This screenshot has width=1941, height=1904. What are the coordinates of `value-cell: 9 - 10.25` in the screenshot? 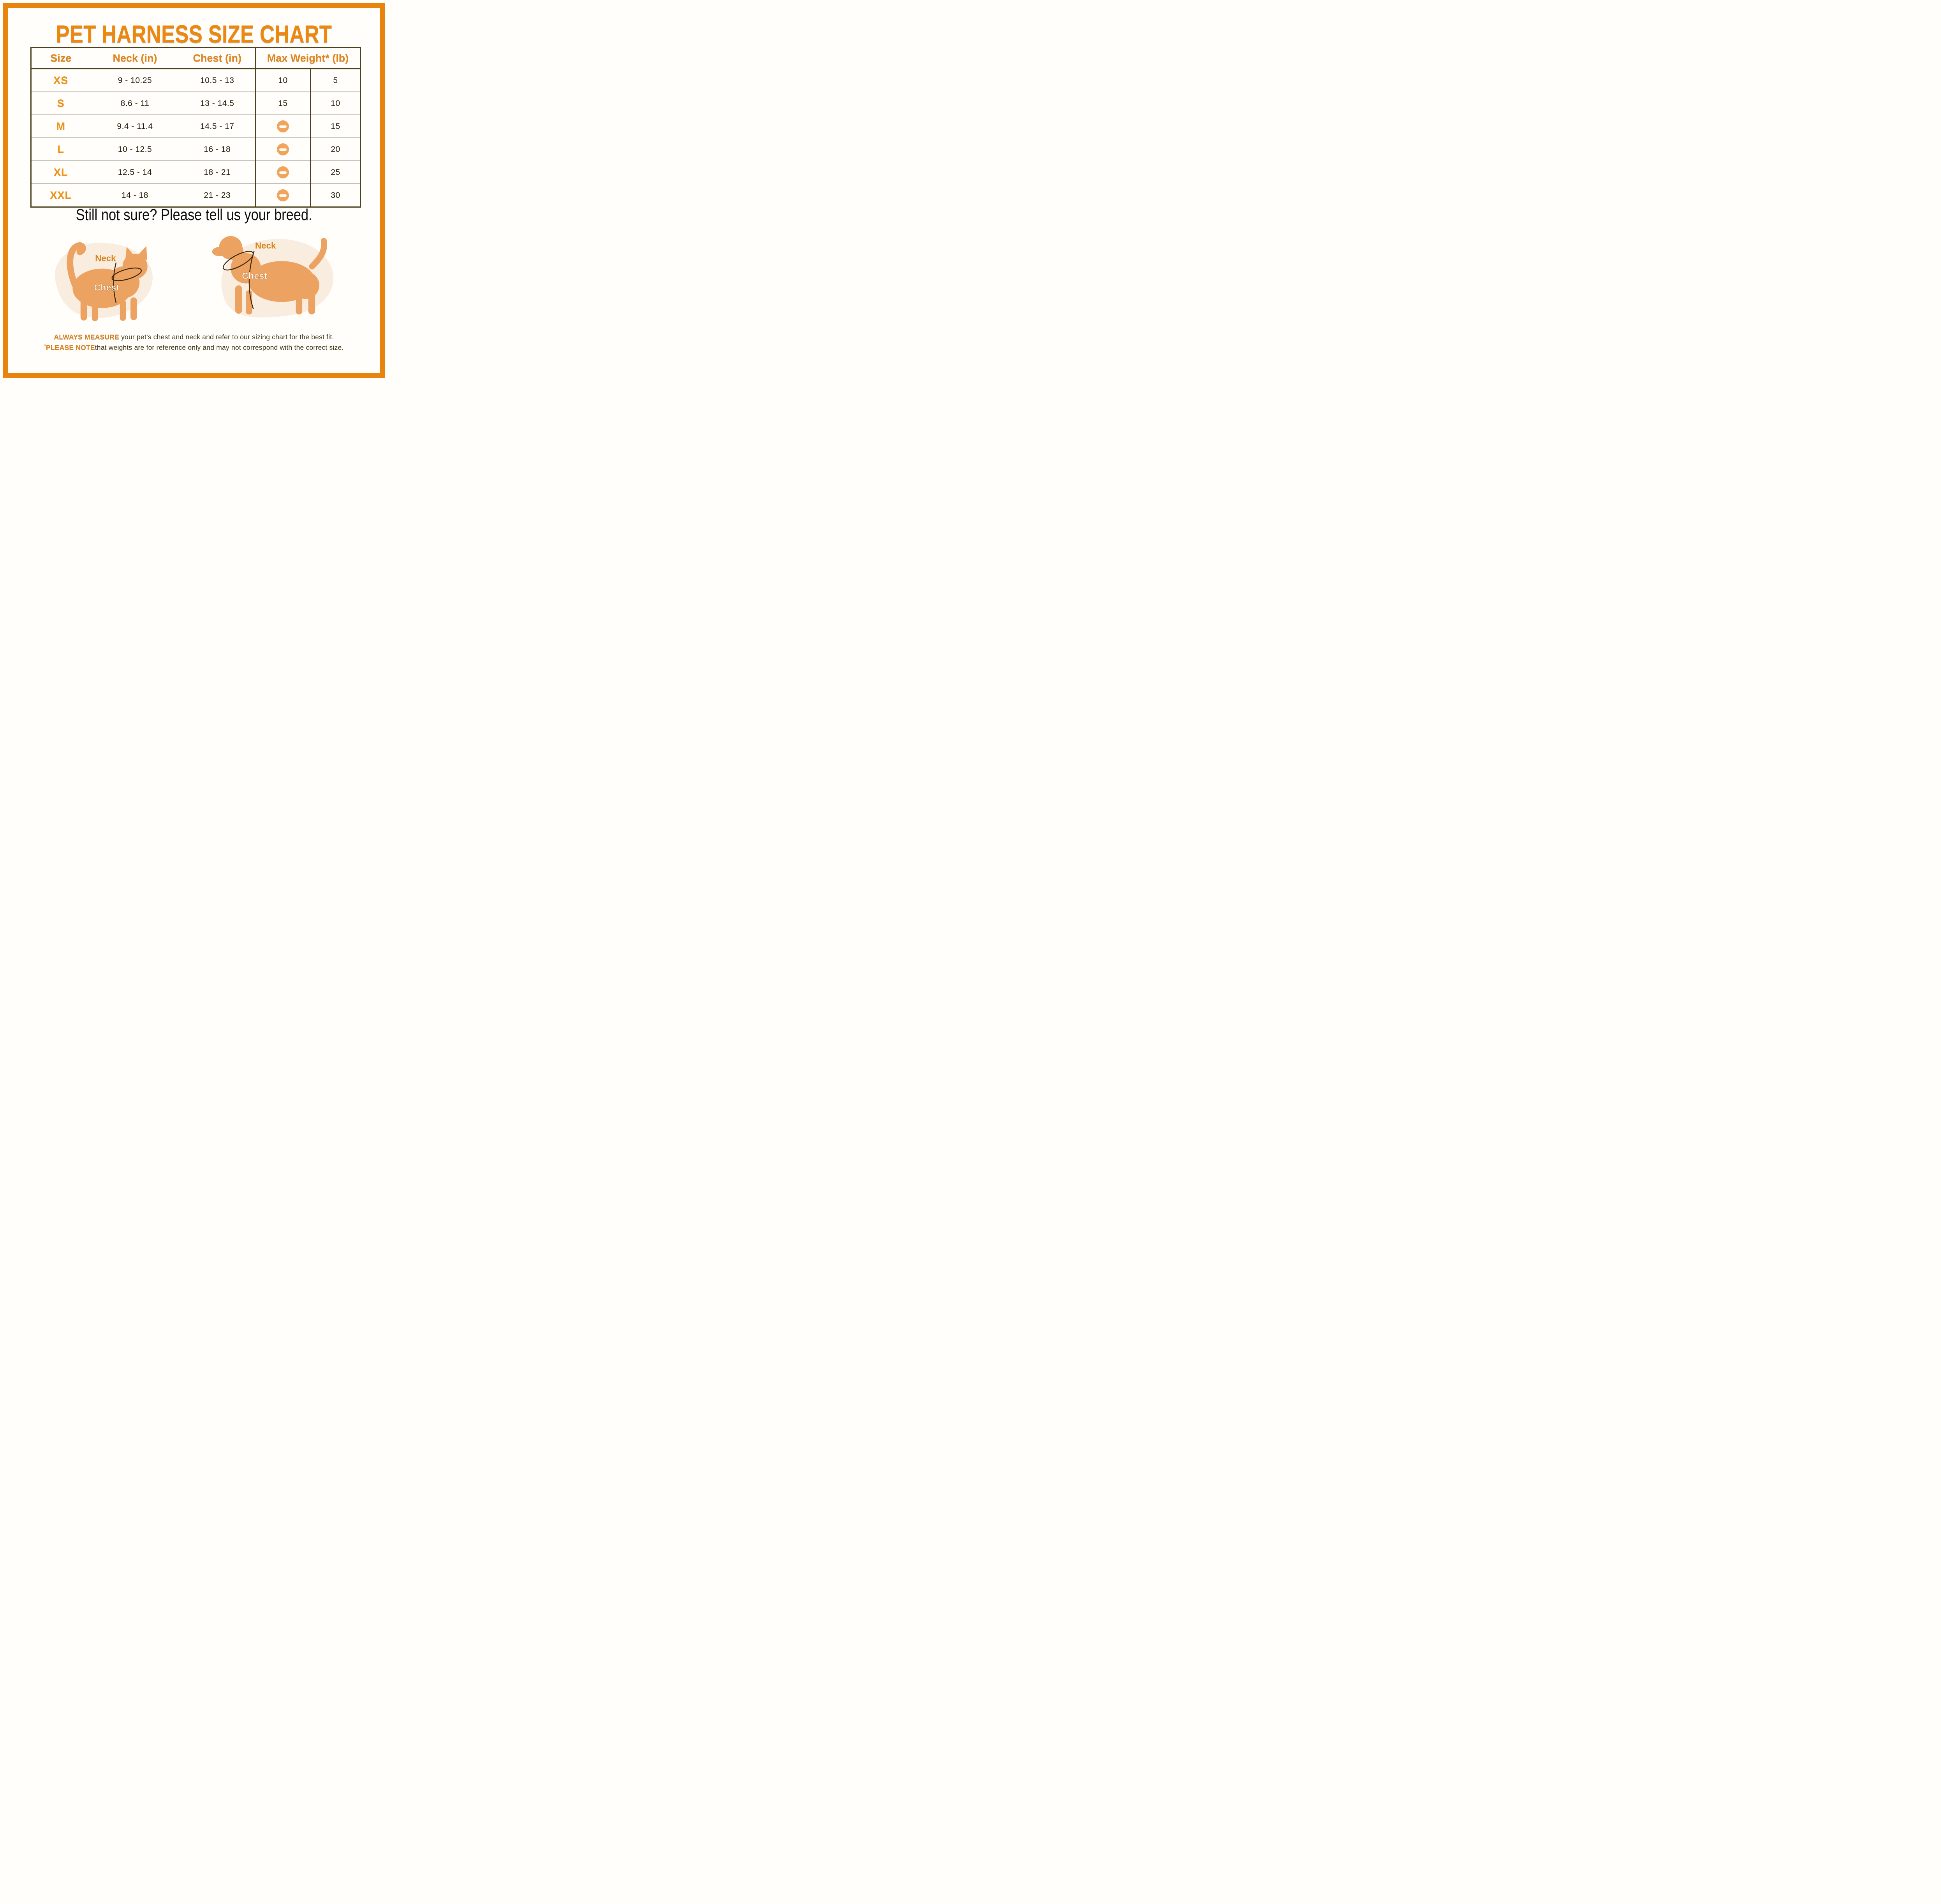 It's located at (135, 80).